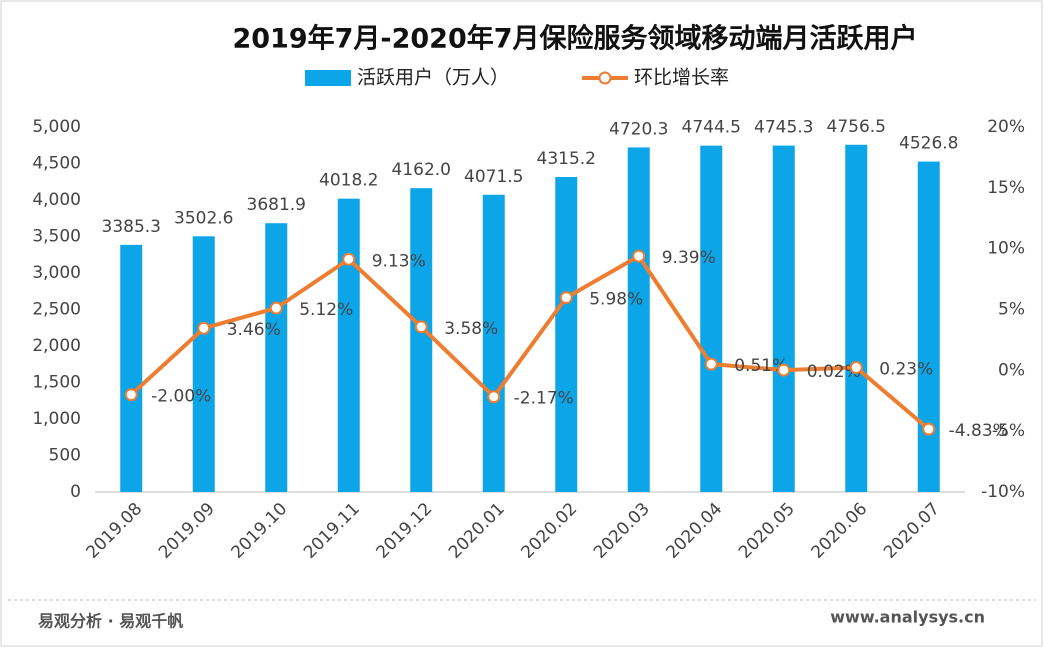  I want to click on bar-value-label: 4720.3, so click(638, 129).